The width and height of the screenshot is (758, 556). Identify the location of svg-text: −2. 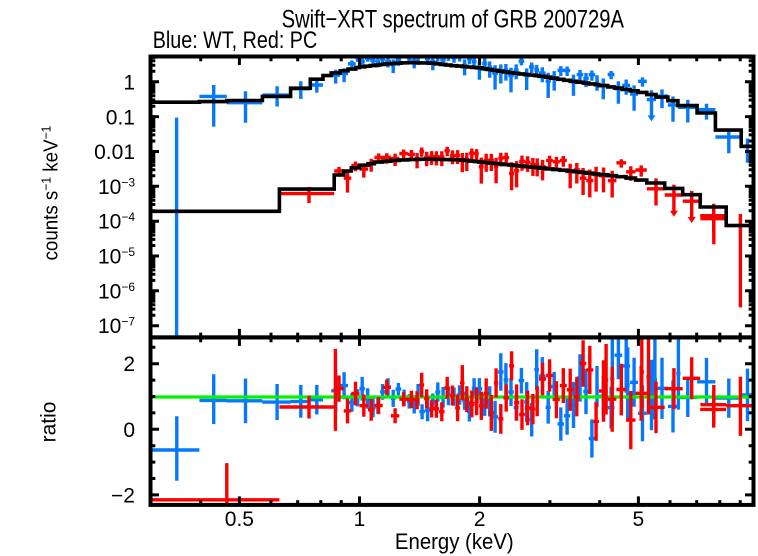
(123, 495).